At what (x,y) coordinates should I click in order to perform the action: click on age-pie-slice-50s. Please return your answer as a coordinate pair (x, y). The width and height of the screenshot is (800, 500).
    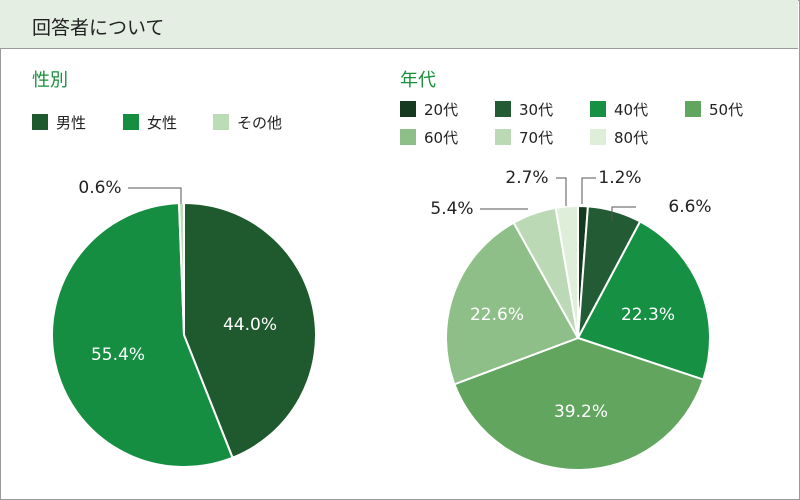
    Looking at the image, I should click on (579, 403).